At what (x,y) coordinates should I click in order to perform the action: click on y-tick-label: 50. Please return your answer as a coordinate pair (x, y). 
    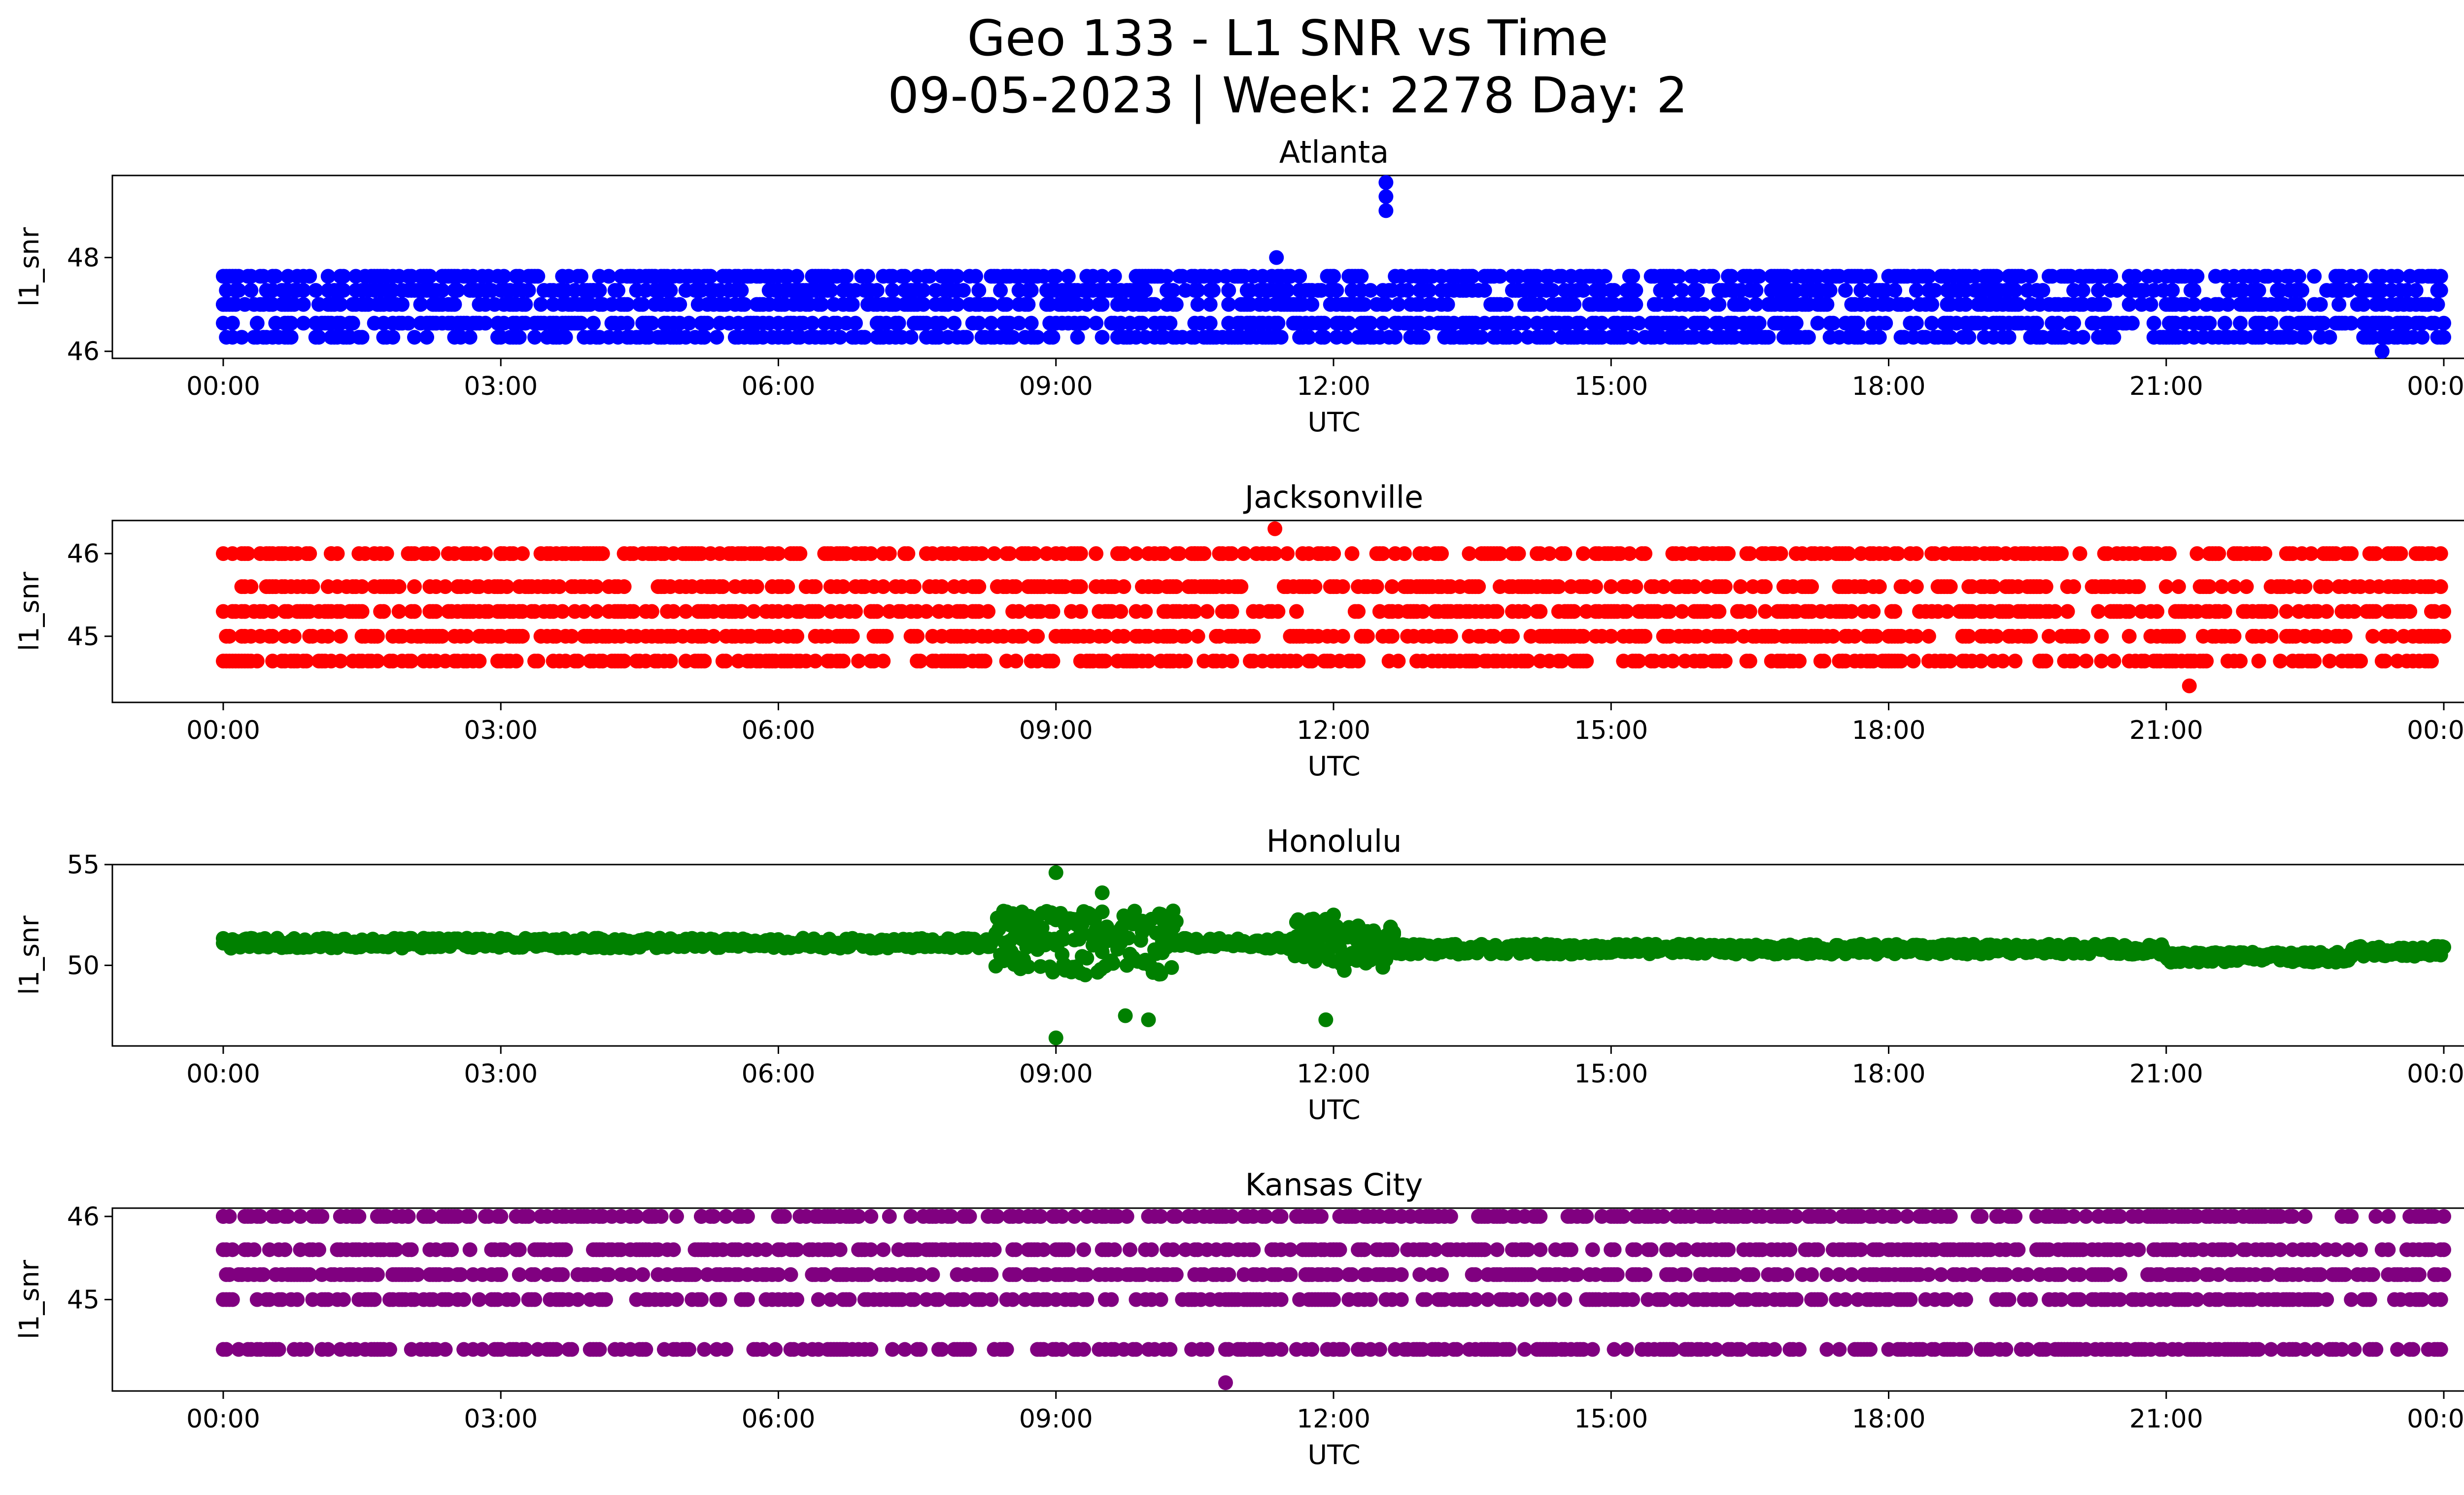
    Looking at the image, I should click on (83, 965).